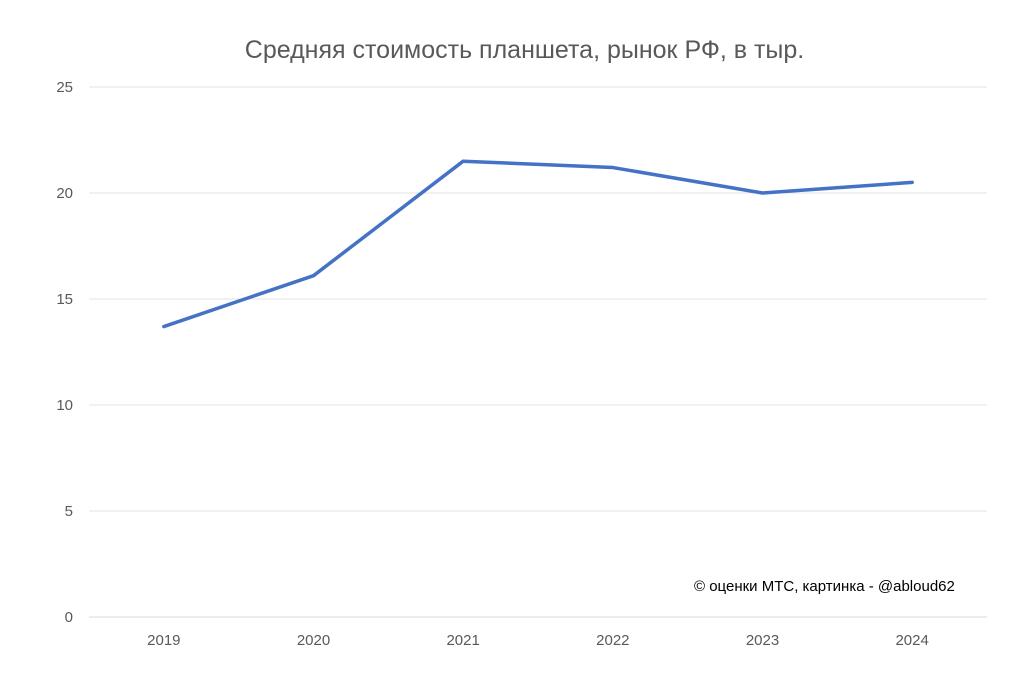  I want to click on y-tick-label: 20, so click(64, 193).